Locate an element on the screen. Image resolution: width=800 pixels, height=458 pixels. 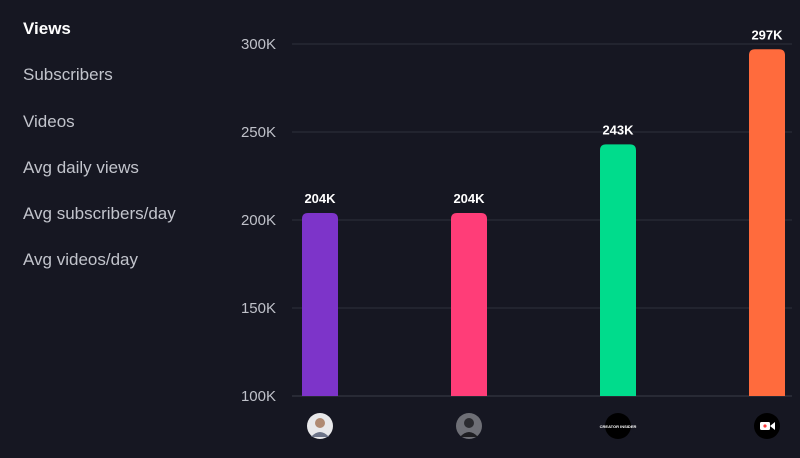
channel-avatar-icon: CREATOR INSIDER is located at coordinates (618, 426).